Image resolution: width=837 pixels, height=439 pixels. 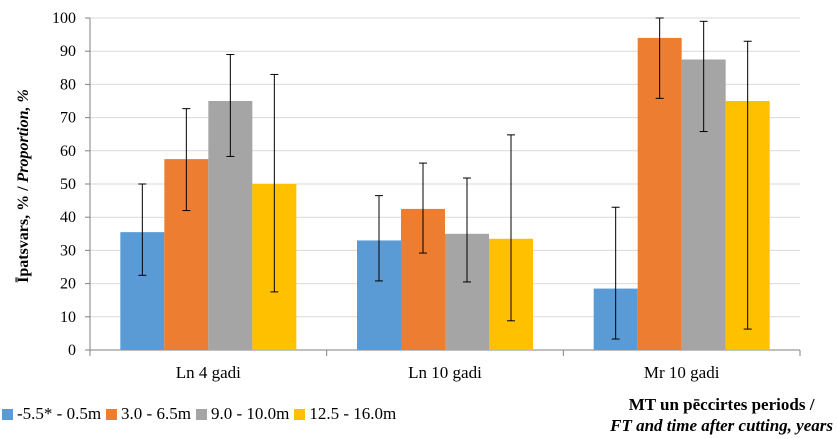 I want to click on legend-label: 9.0 - 10.0m, so click(x=250, y=413).